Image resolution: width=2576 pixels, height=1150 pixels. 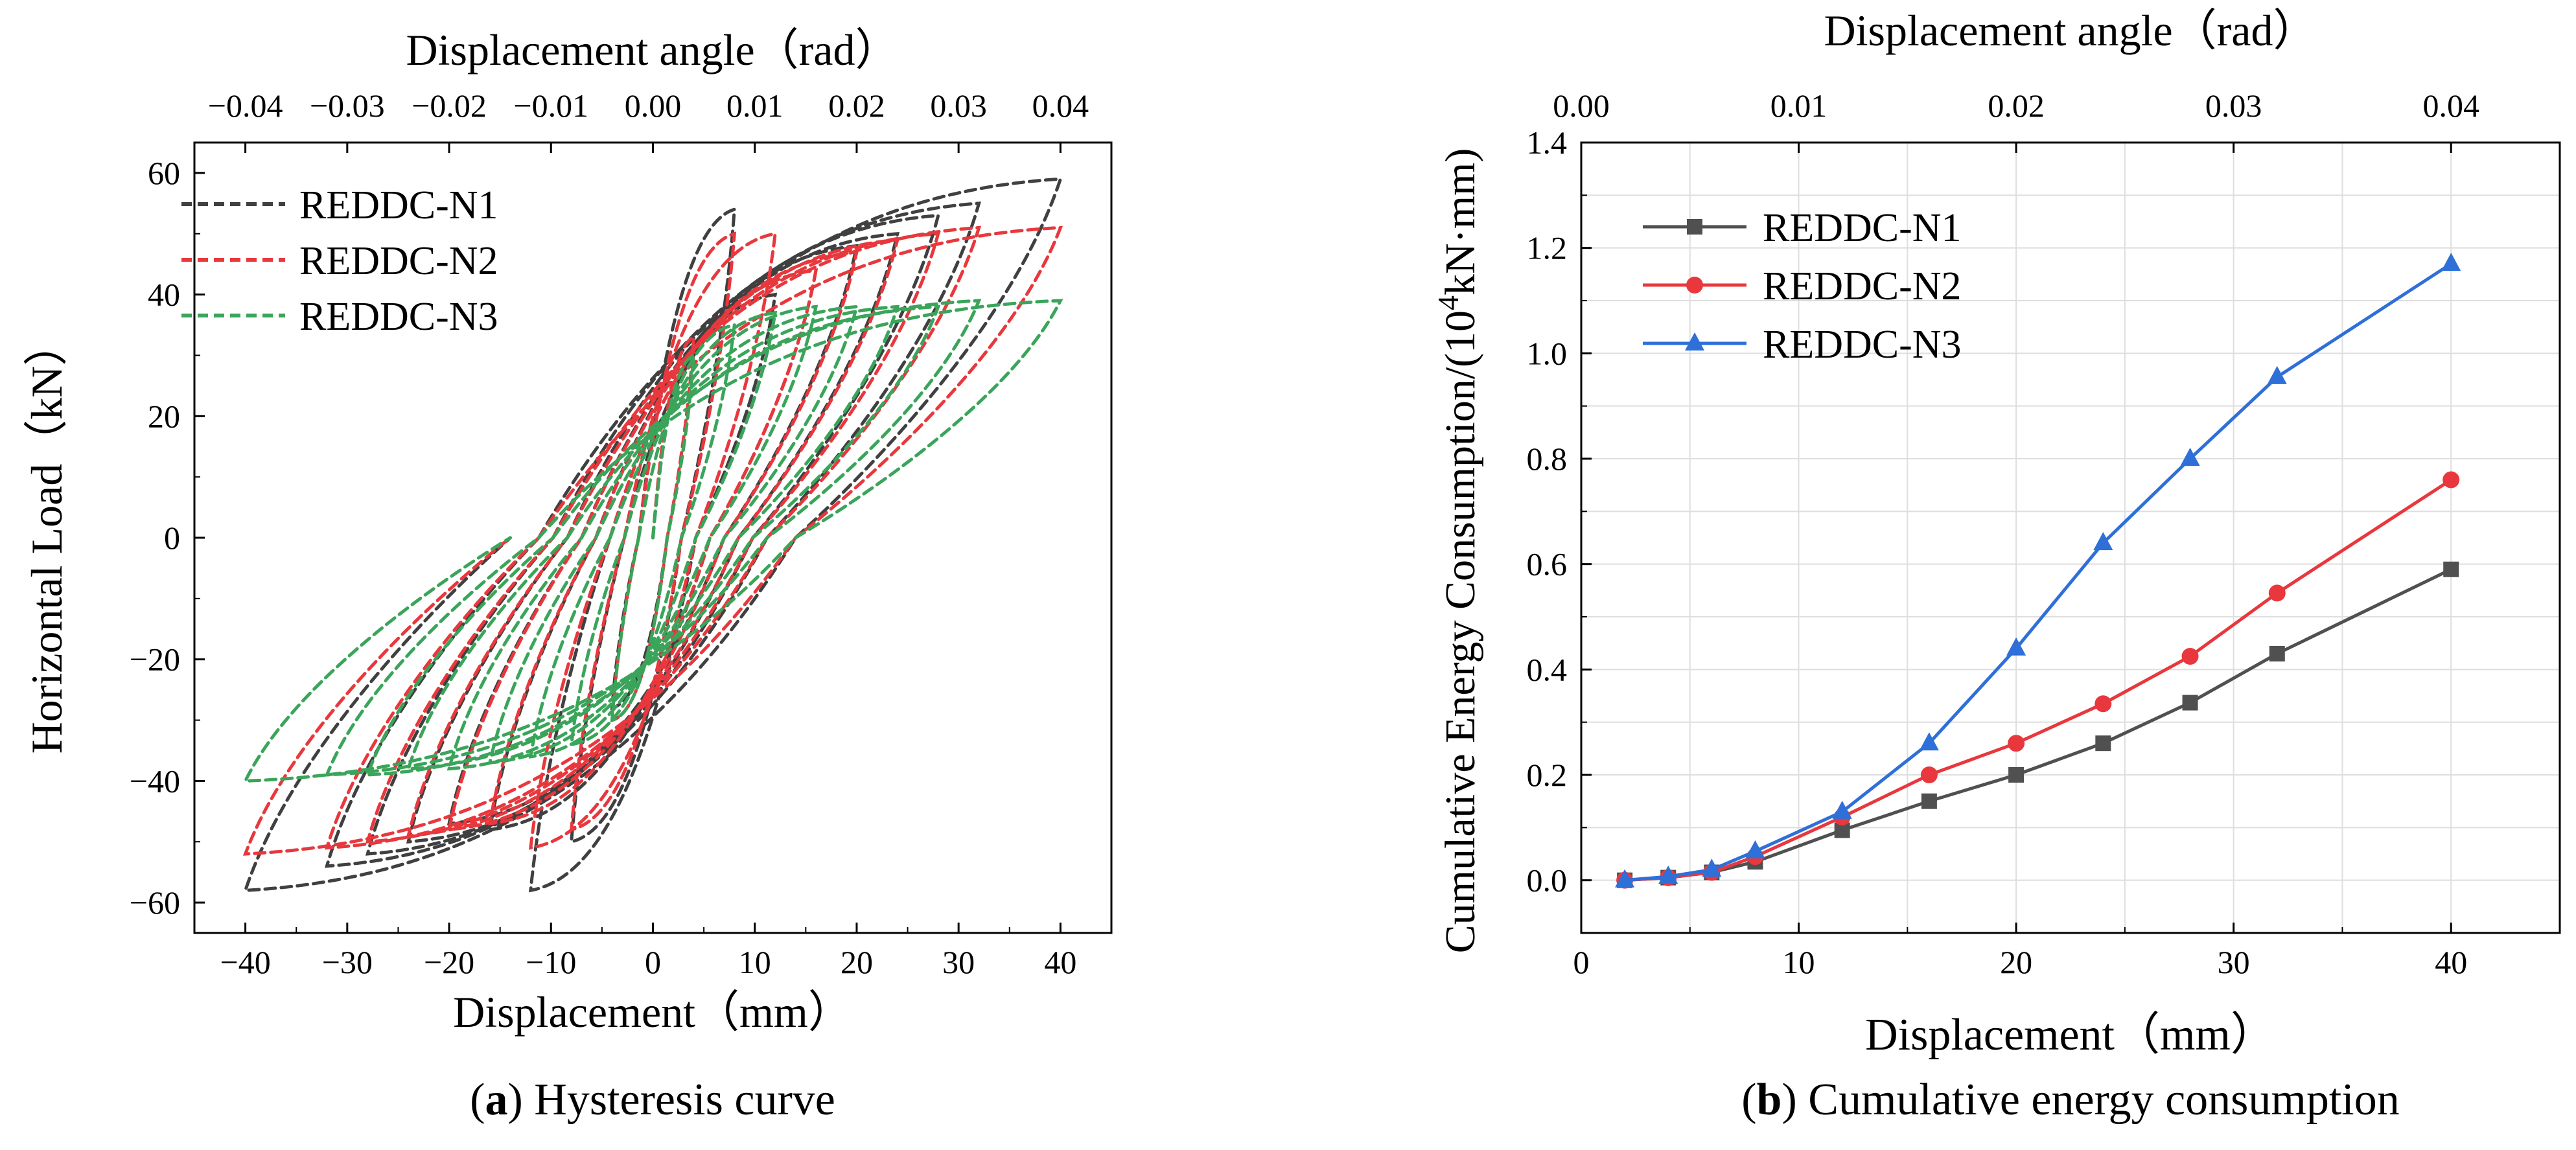 What do you see at coordinates (347, 962) in the screenshot?
I see `x-tick-label: −30` at bounding box center [347, 962].